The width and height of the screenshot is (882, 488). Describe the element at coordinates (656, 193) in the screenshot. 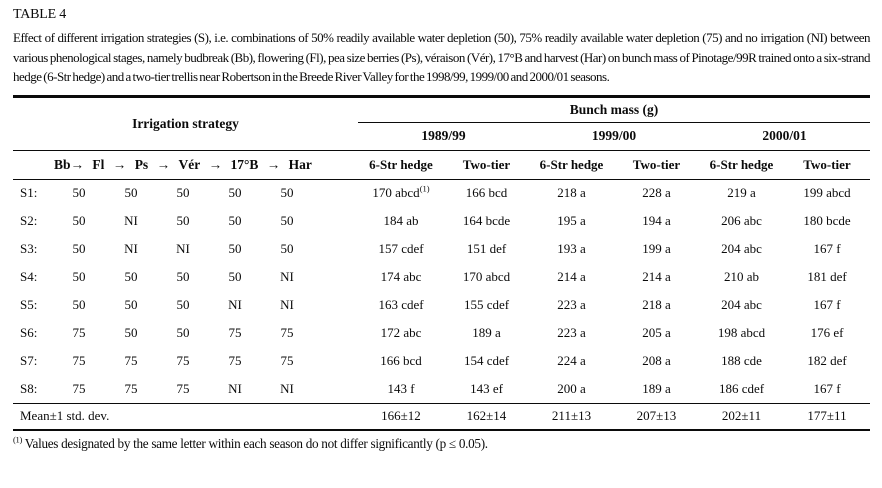

I see `bunch-mass-value: 228 a` at that location.